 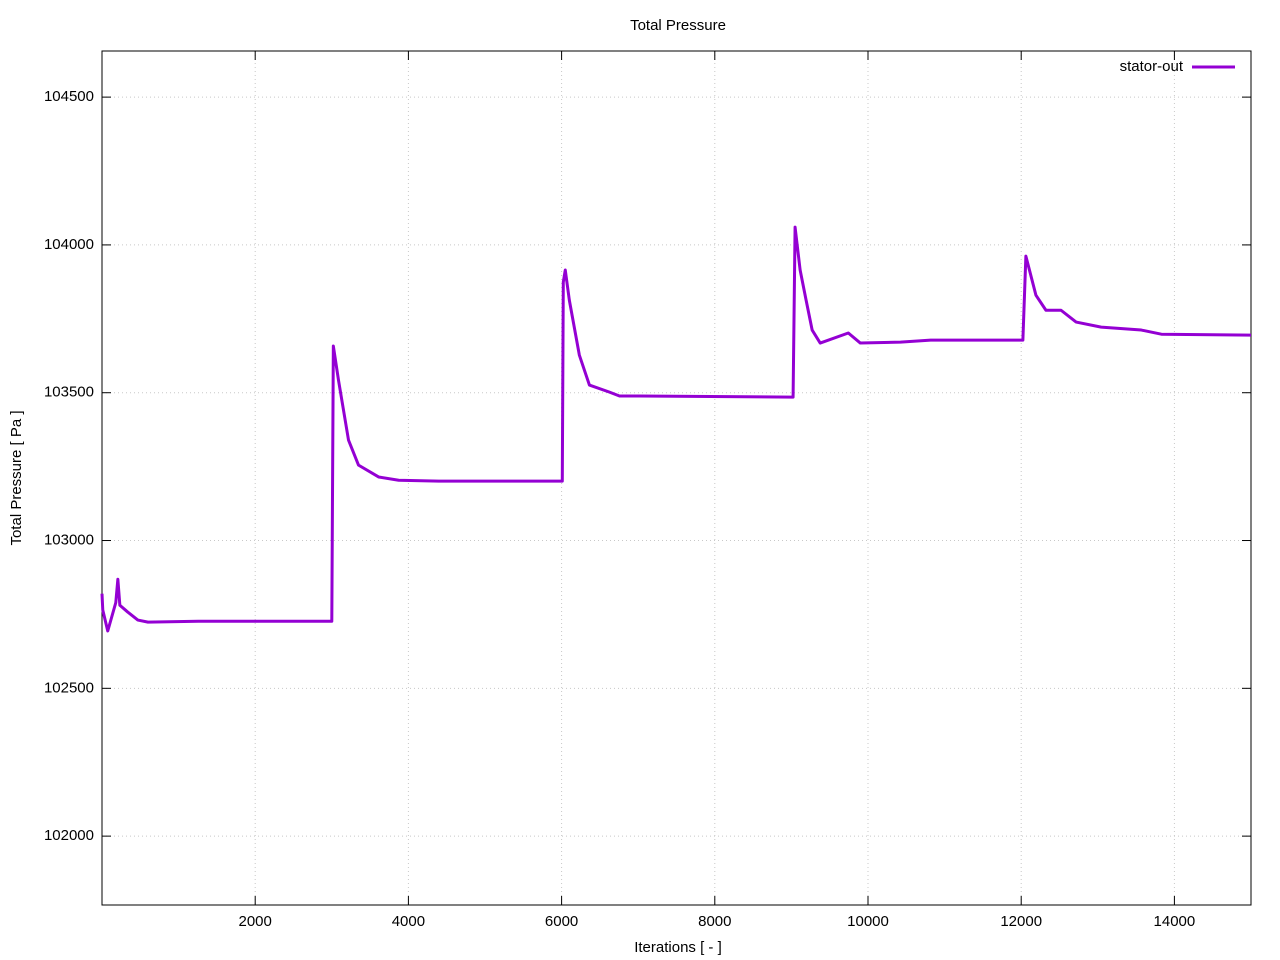 I want to click on x-tick-label: 4000, so click(x=408, y=921).